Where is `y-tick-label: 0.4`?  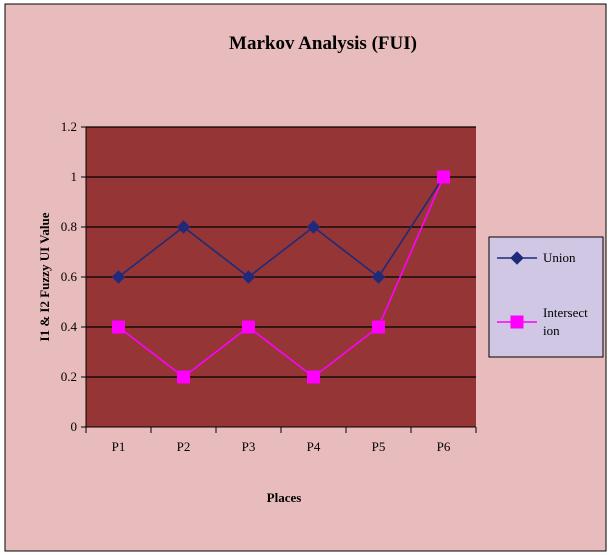 y-tick-label: 0.4 is located at coordinates (69, 326).